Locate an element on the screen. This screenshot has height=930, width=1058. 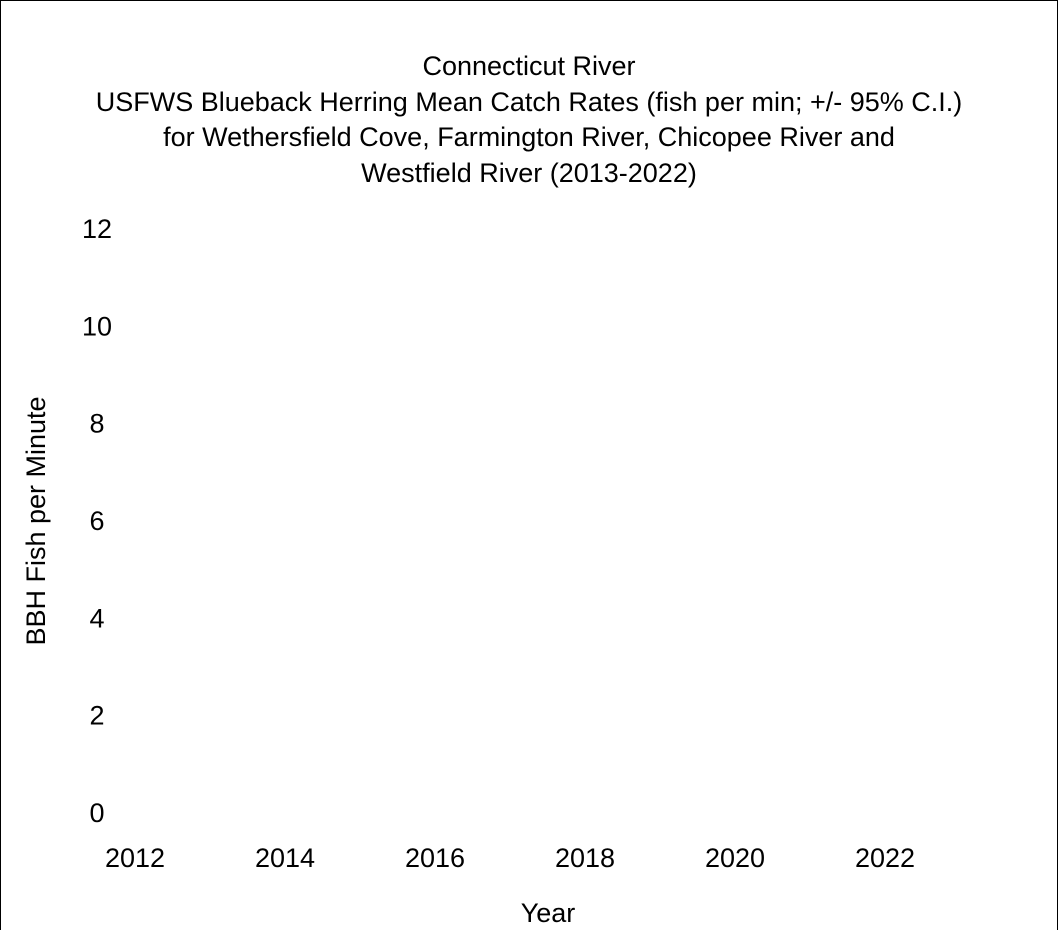
y-tick-label: 8 is located at coordinates (96, 424).